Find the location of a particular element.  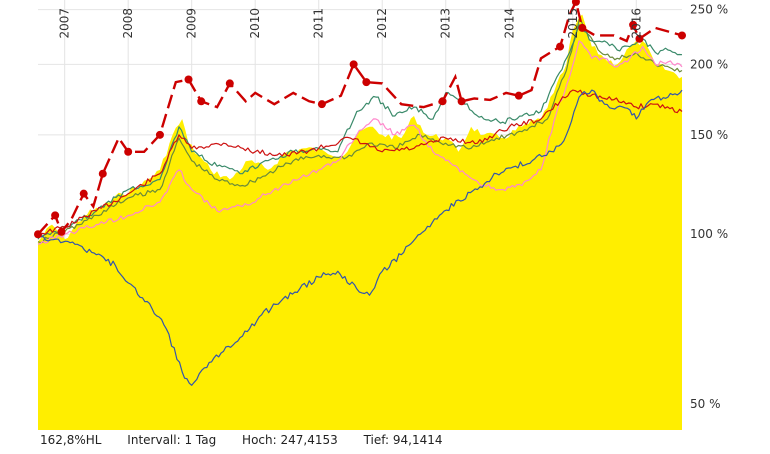

interval-label: Intervall: 1 Tag is located at coordinates (172, 440).